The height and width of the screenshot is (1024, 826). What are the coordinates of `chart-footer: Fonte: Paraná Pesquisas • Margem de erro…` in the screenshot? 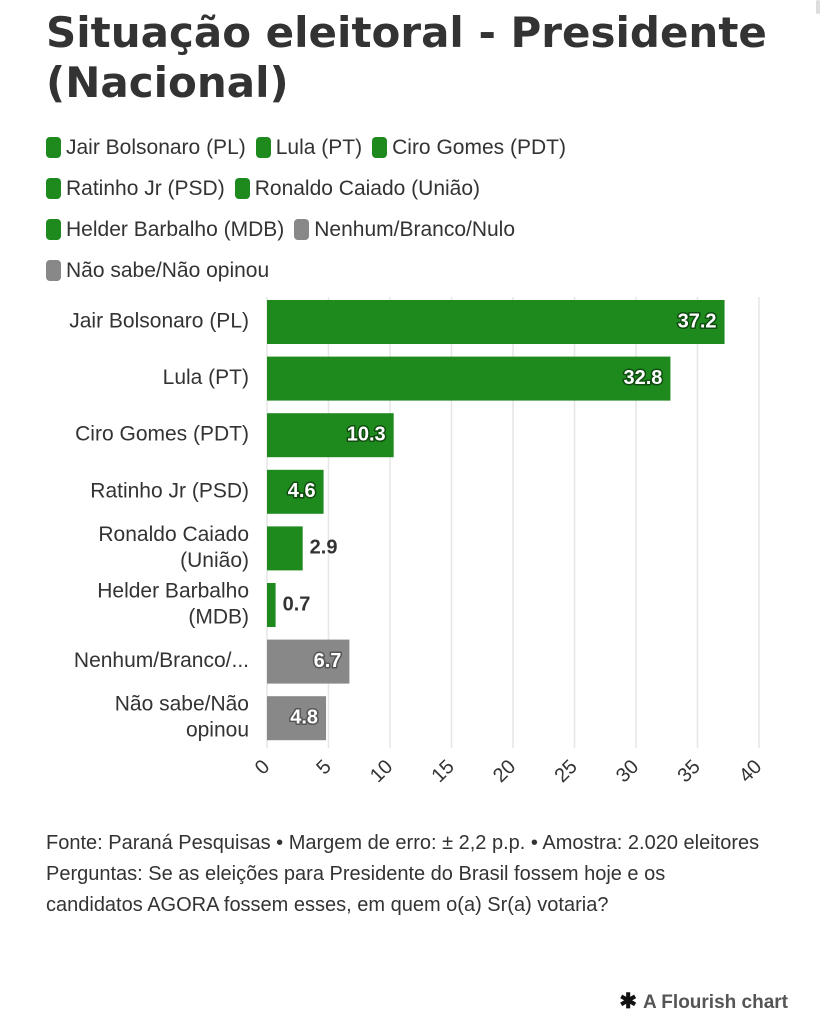 It's located at (406, 874).